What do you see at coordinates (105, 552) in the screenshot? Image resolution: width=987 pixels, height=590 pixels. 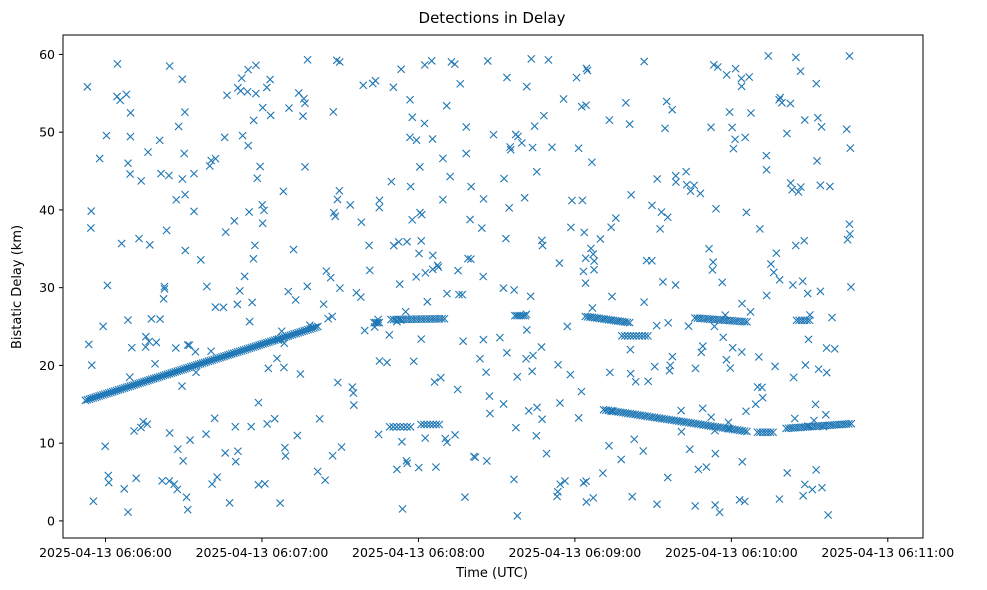 I see `x-tick-label: 2025-04-13 06:06:00` at bounding box center [105, 552].